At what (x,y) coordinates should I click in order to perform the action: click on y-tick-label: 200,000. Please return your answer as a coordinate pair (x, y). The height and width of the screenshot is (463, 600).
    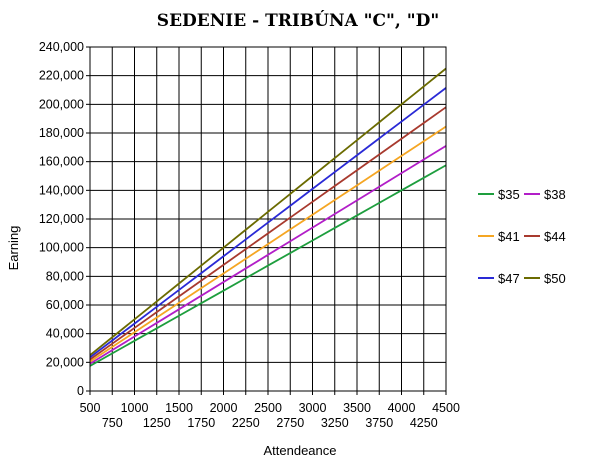
    Looking at the image, I should click on (61, 104).